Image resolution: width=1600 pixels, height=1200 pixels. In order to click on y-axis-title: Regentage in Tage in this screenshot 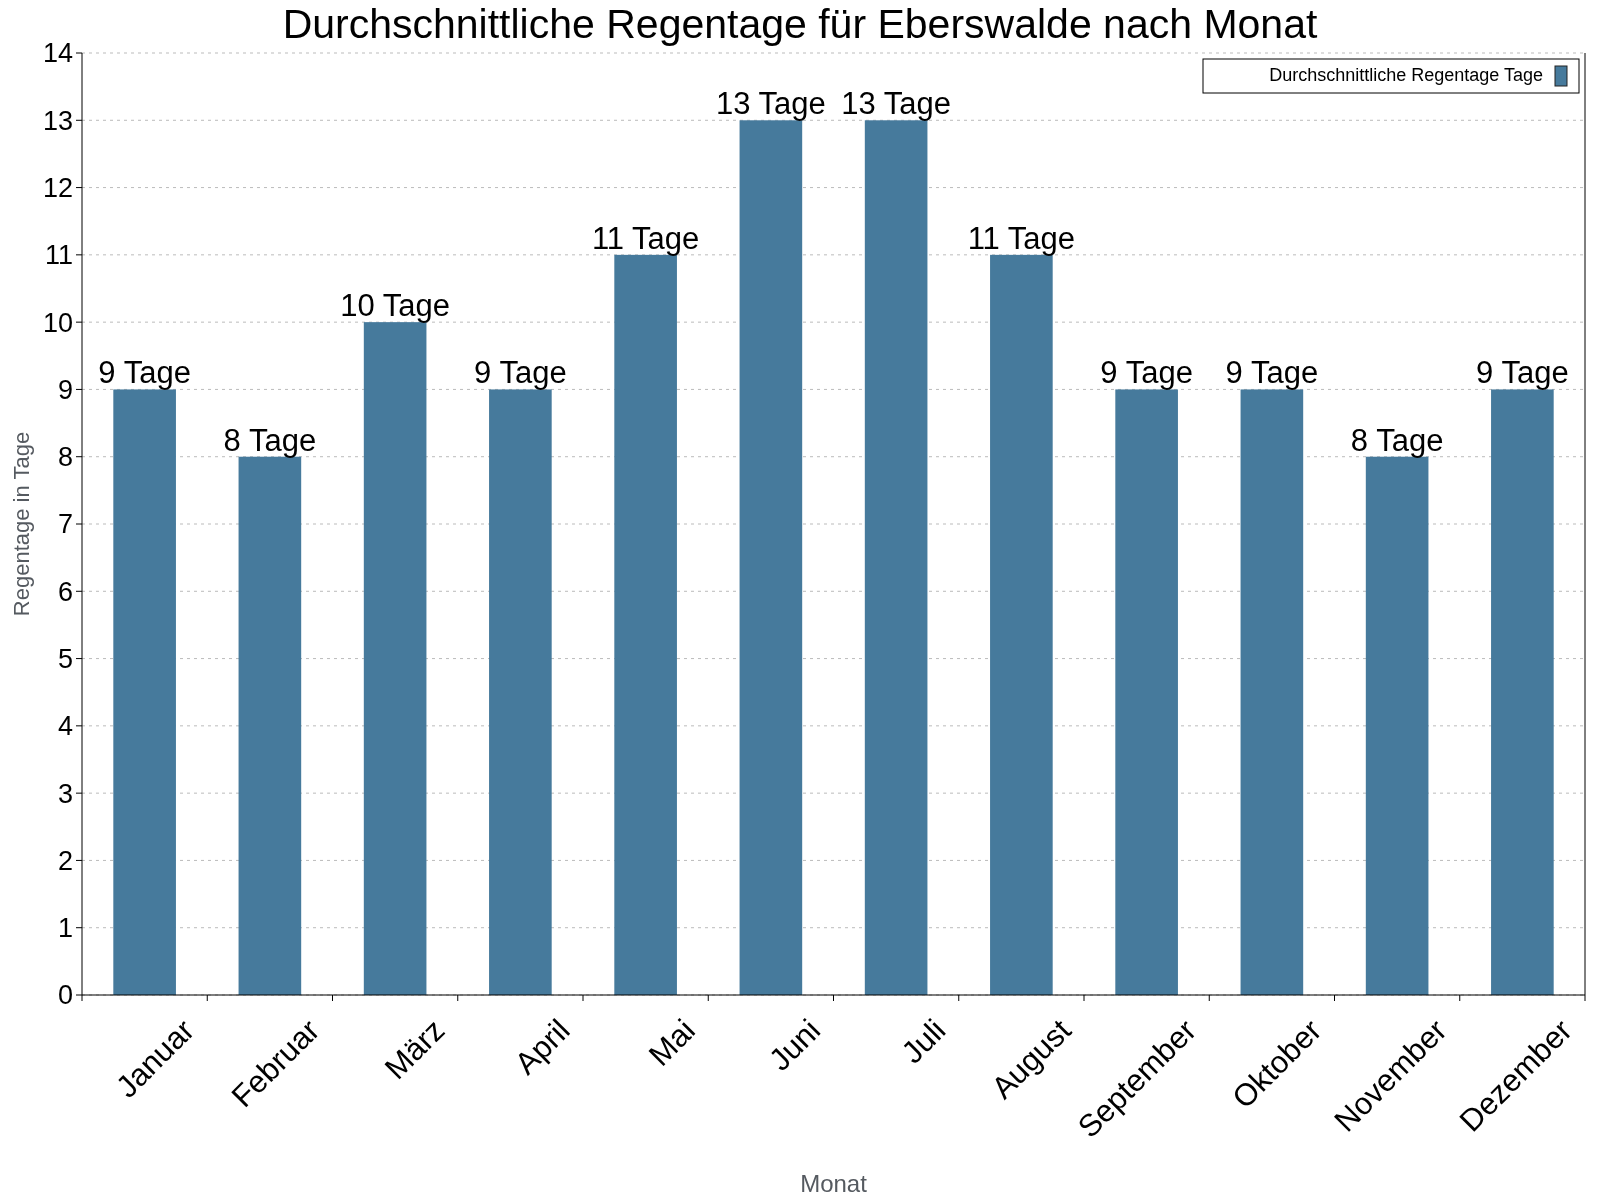, I will do `click(21, 524)`.